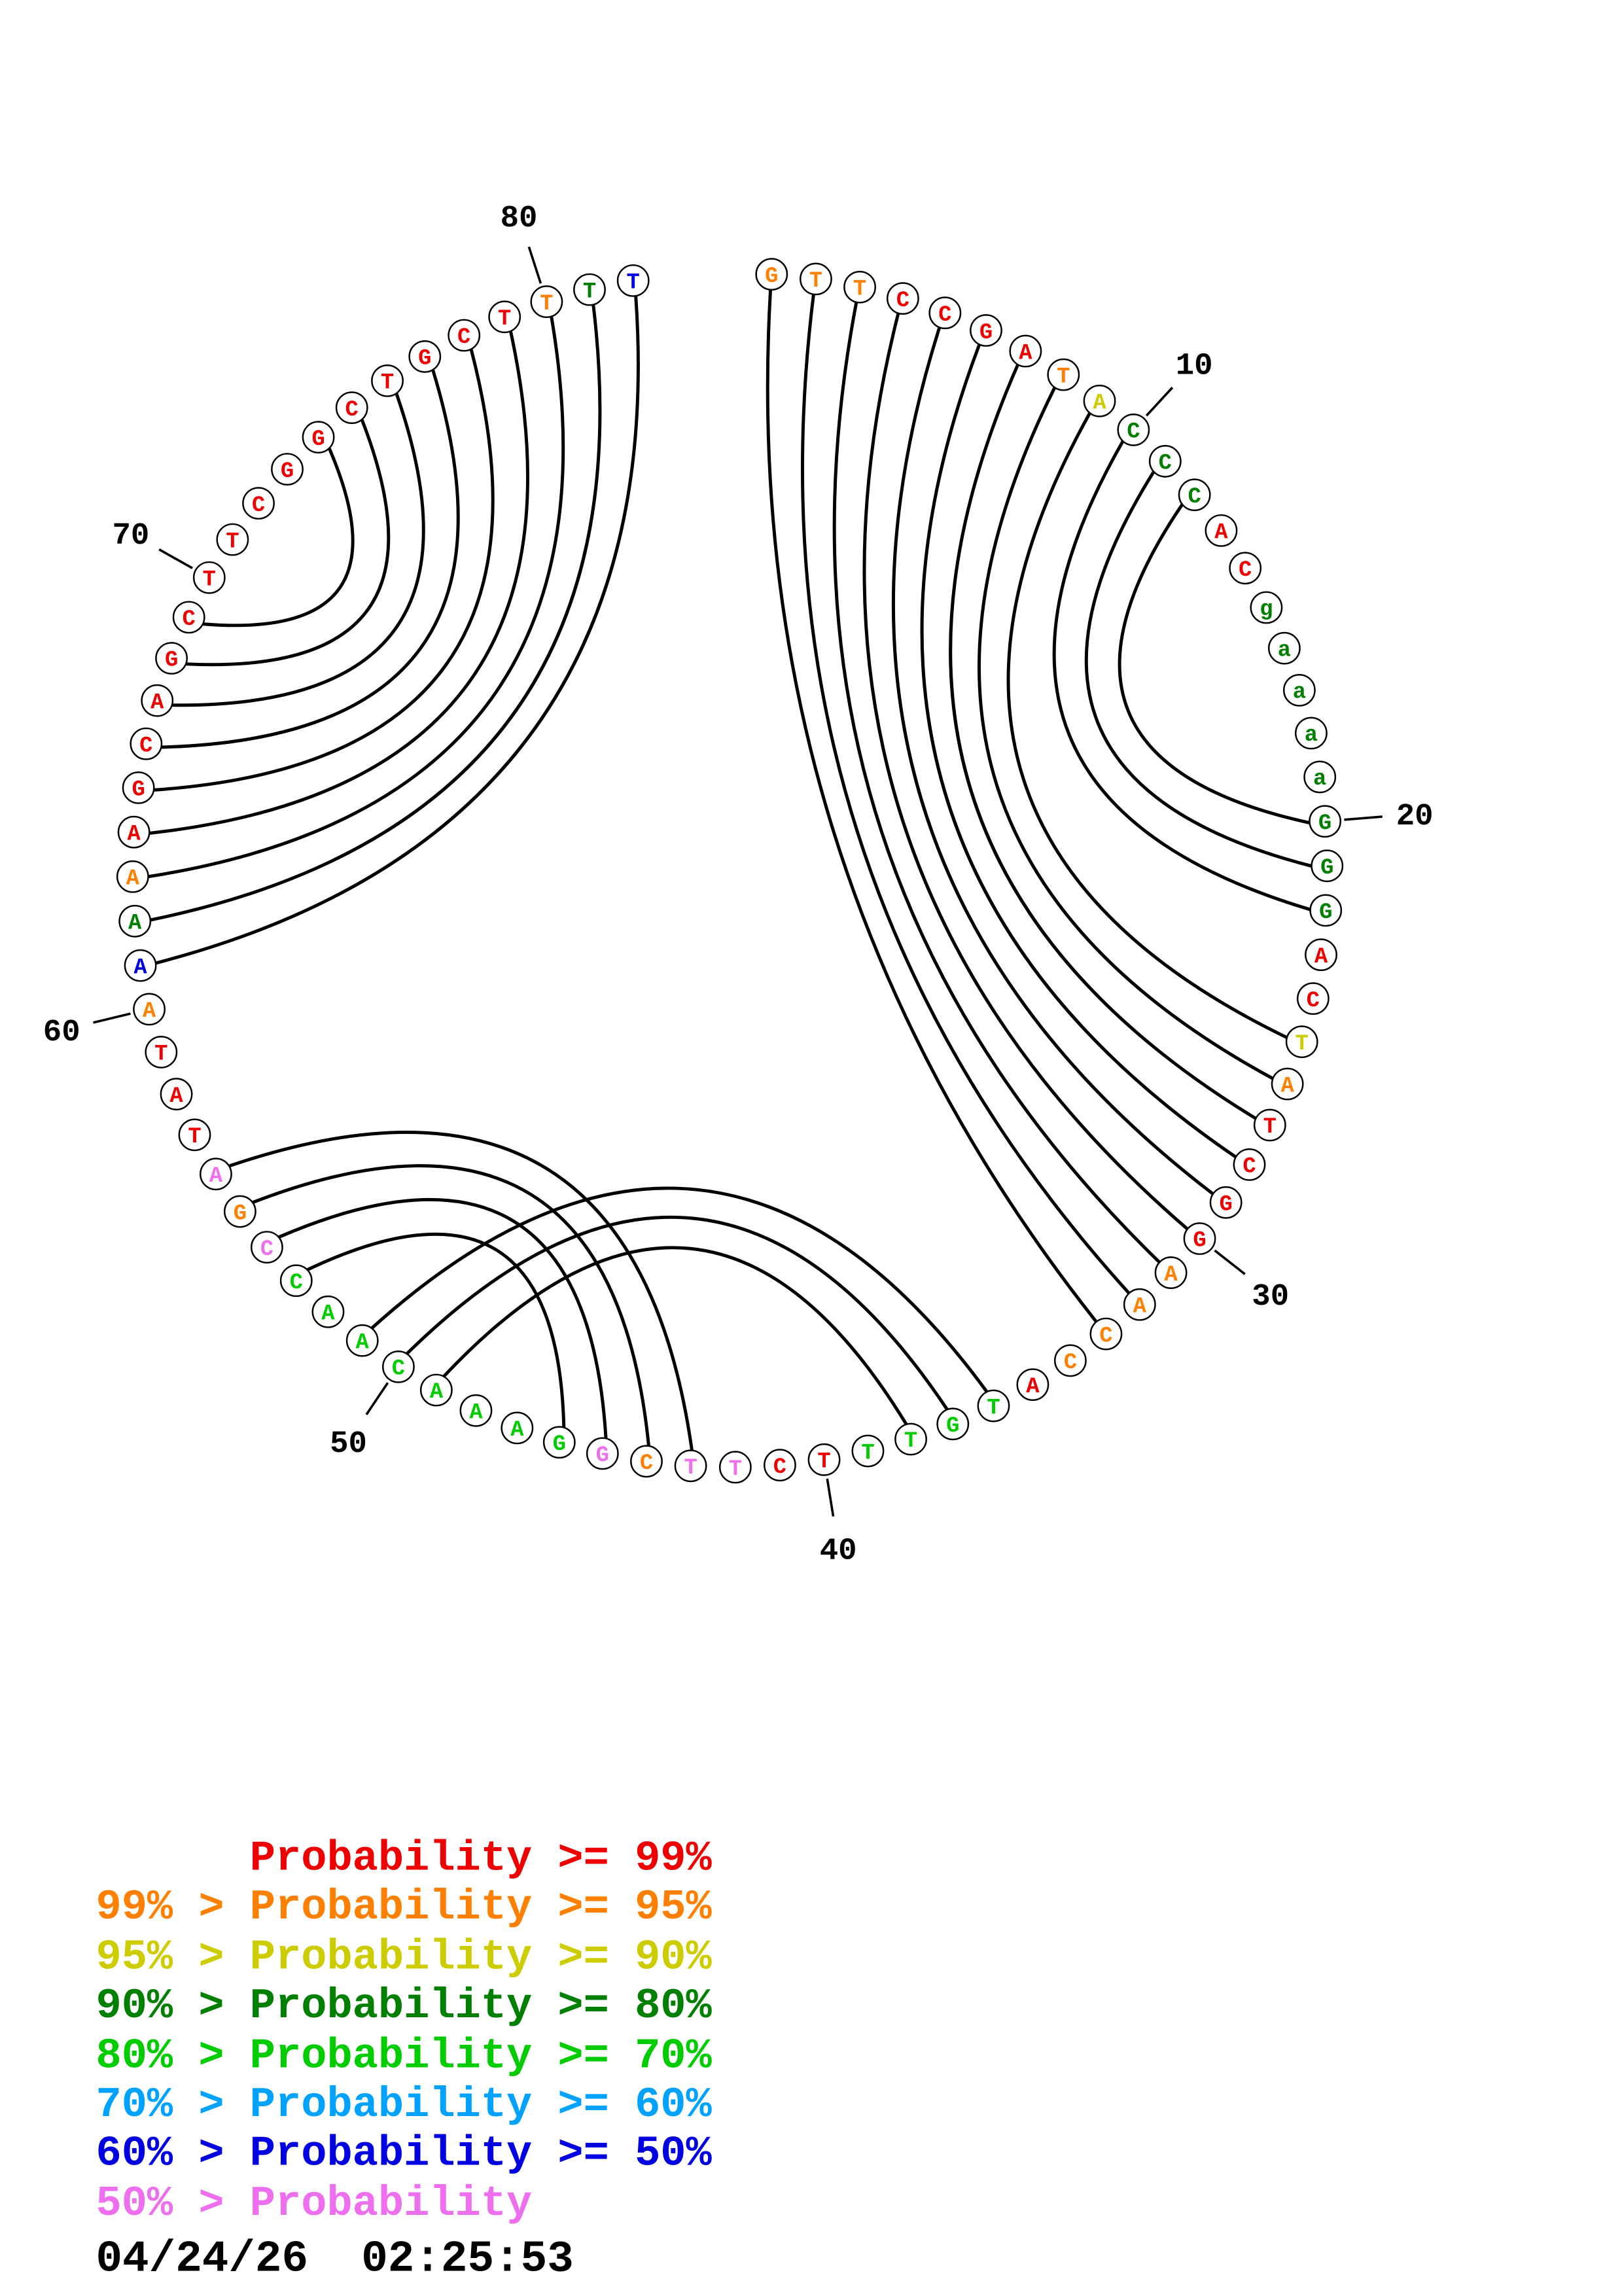 Image resolution: width=1622 pixels, height=2296 pixels. What do you see at coordinates (1270, 1297) in the screenshot?
I see `position-label: 30` at bounding box center [1270, 1297].